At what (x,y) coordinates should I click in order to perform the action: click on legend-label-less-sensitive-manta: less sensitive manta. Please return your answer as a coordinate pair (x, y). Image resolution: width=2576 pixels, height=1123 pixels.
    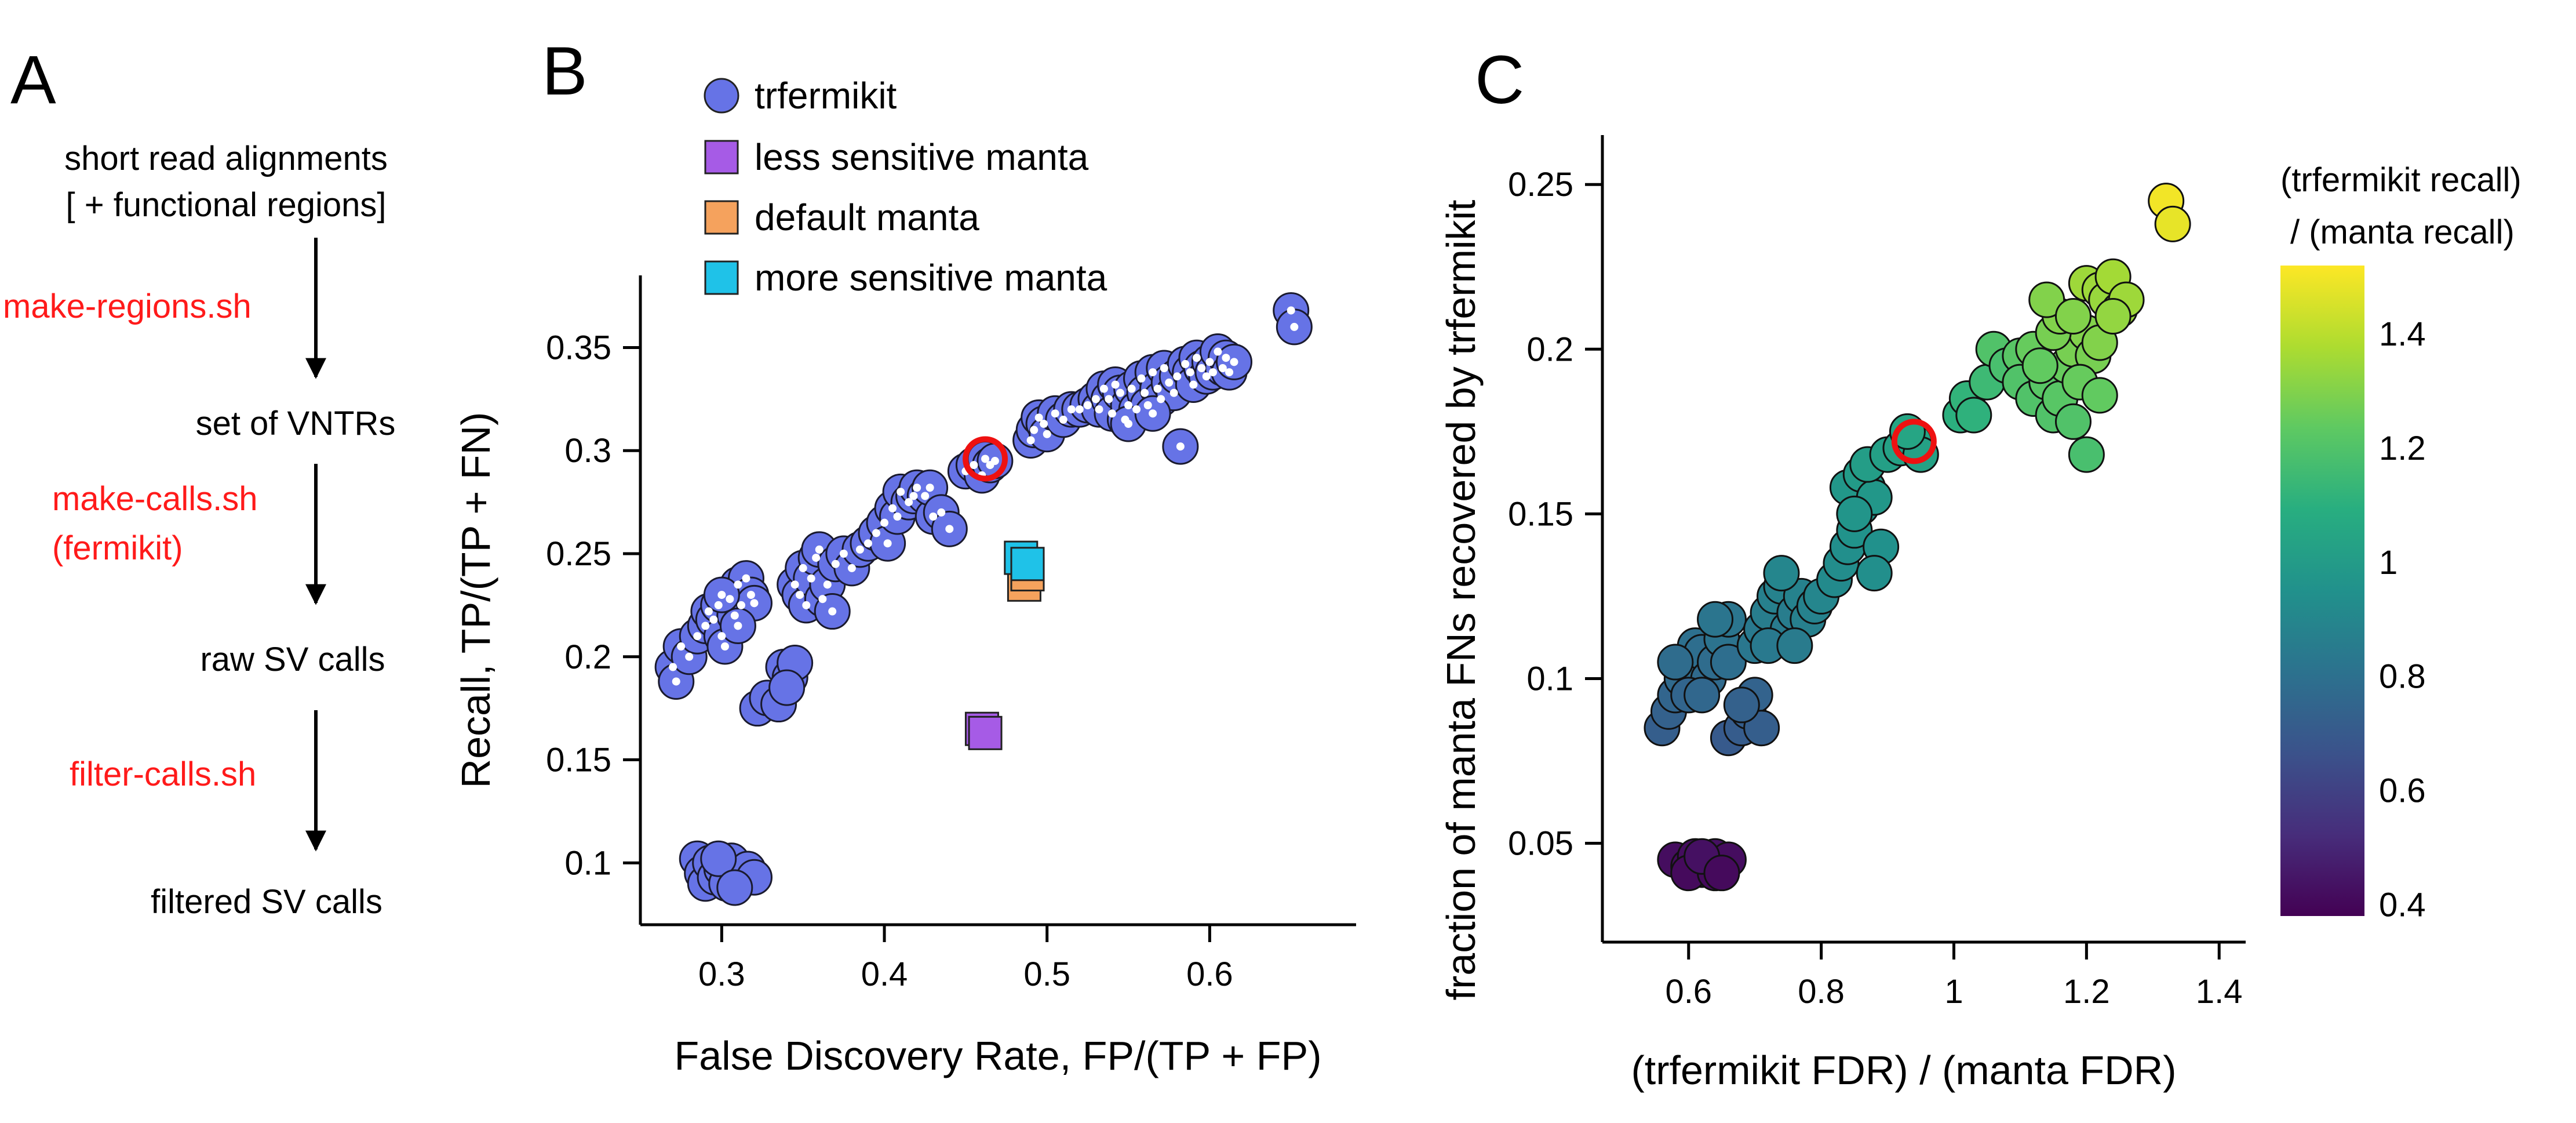
    Looking at the image, I should click on (922, 157).